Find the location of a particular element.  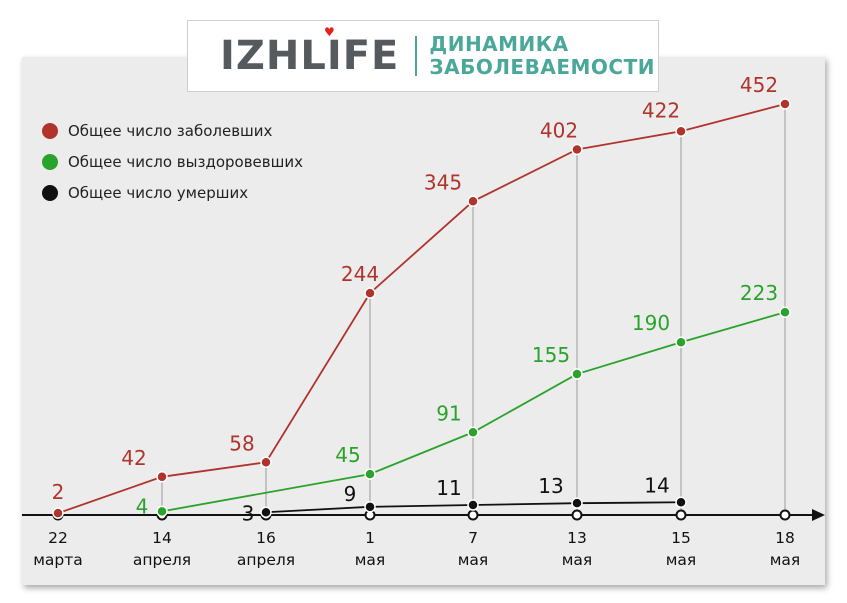

data-label: 3 is located at coordinates (248, 513).